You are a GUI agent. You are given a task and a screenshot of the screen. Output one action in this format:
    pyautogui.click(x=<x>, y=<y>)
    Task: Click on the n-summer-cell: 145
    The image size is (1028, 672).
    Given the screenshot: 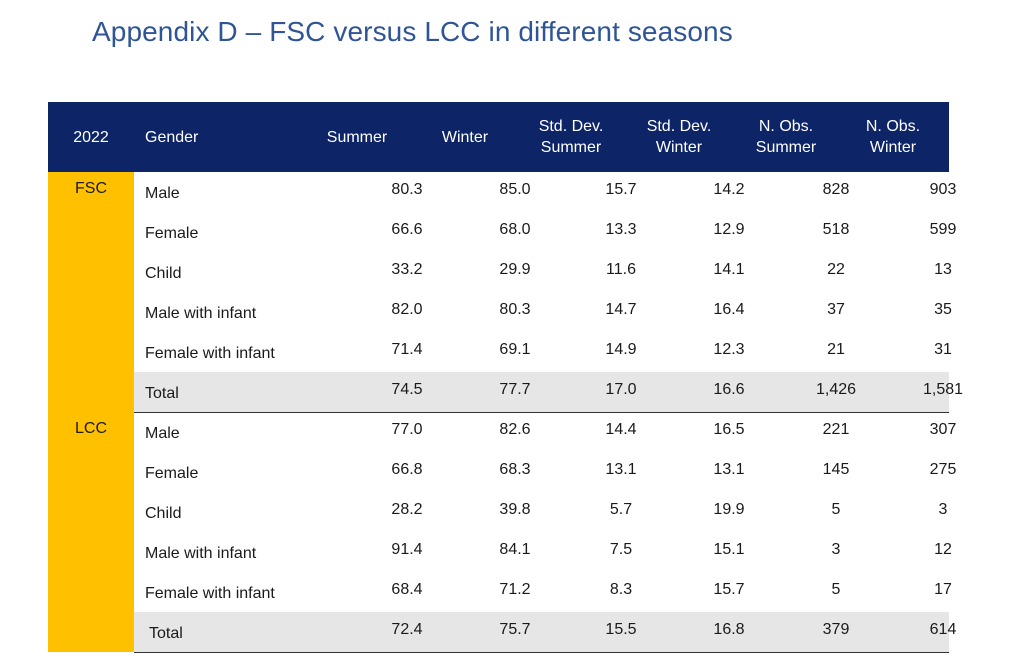 What is the action you would take?
    pyautogui.click(x=836, y=469)
    